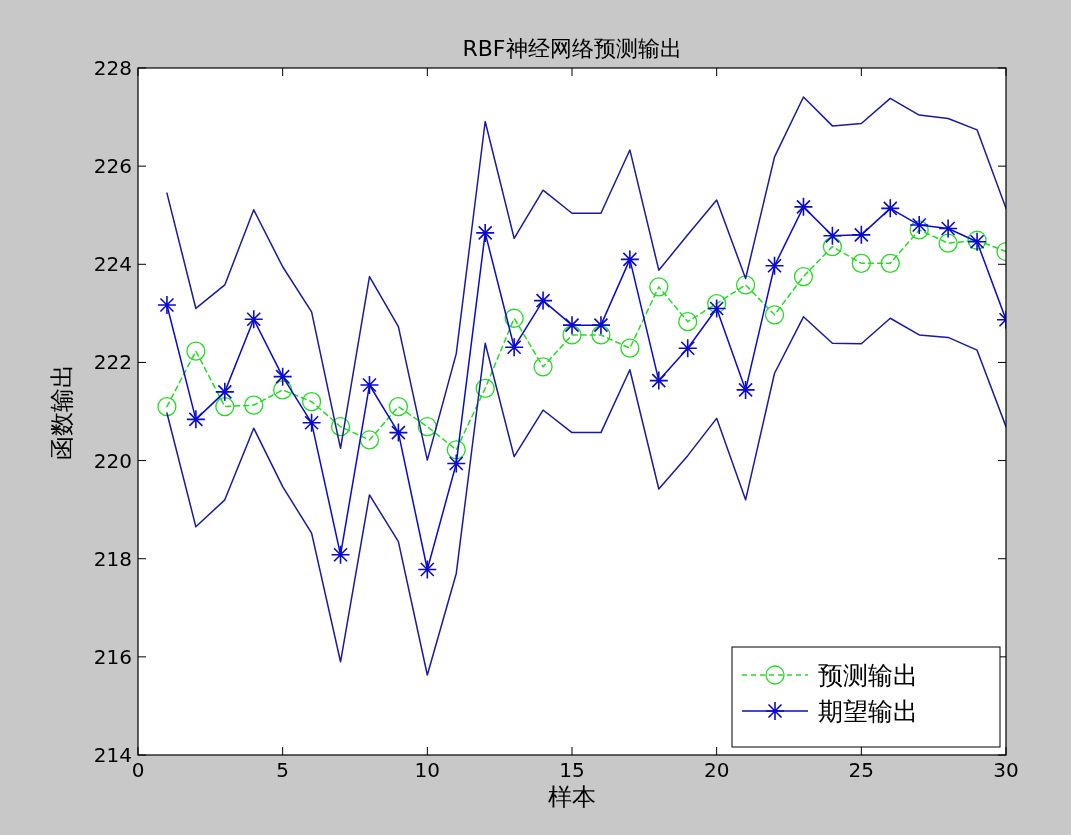 This screenshot has width=1071, height=835. What do you see at coordinates (572, 797) in the screenshot?
I see `x-axis-title: 样本` at bounding box center [572, 797].